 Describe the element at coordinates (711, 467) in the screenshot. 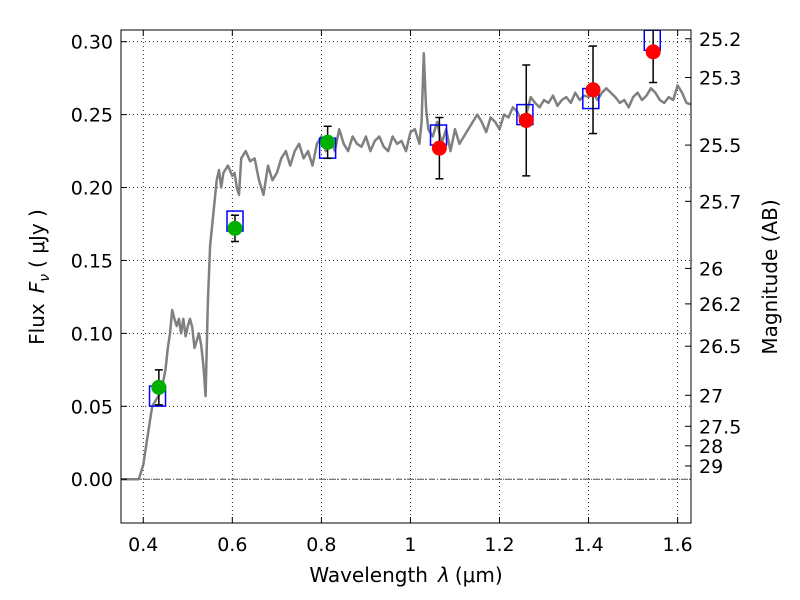

I see `magnitude-tick-label: 29` at that location.